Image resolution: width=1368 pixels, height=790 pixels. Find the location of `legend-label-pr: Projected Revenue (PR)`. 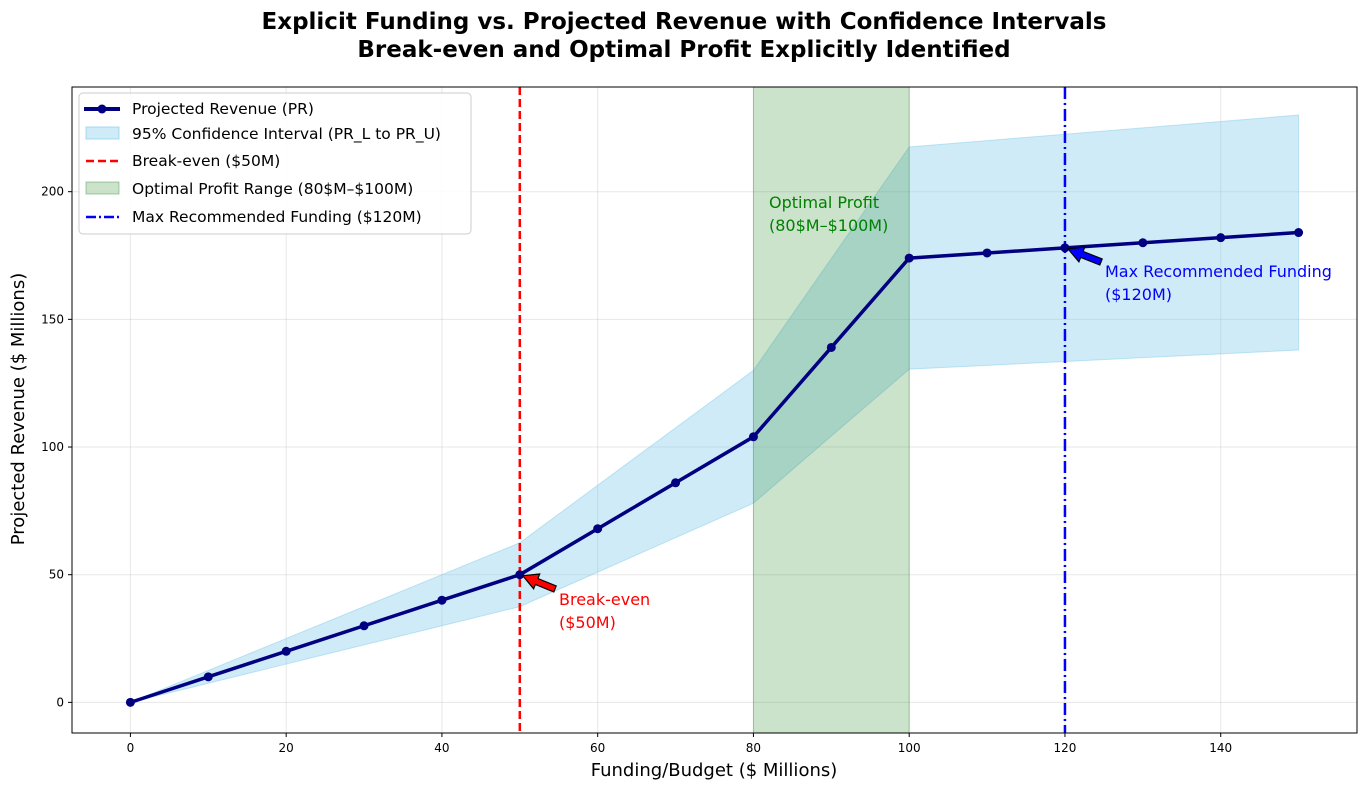

legend-label-pr: Projected Revenue (PR) is located at coordinates (223, 109).